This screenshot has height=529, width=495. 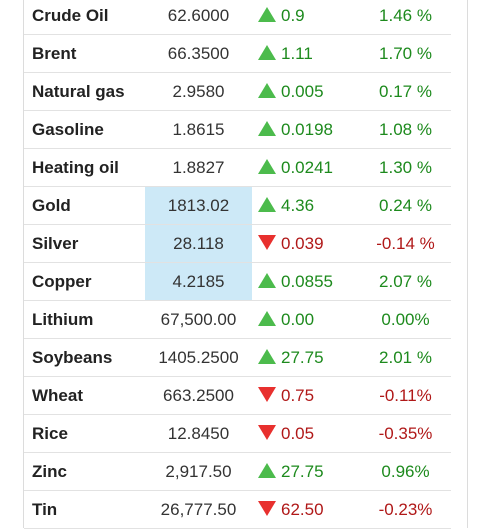 What do you see at coordinates (198, 17) in the screenshot?
I see `commodity-price: 62.6000` at bounding box center [198, 17].